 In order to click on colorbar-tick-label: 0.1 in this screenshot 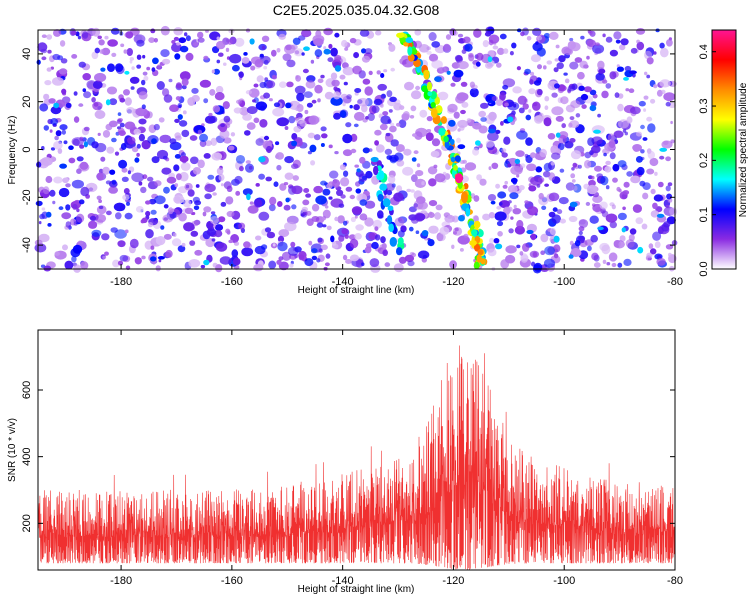, I will do `click(704, 214)`.